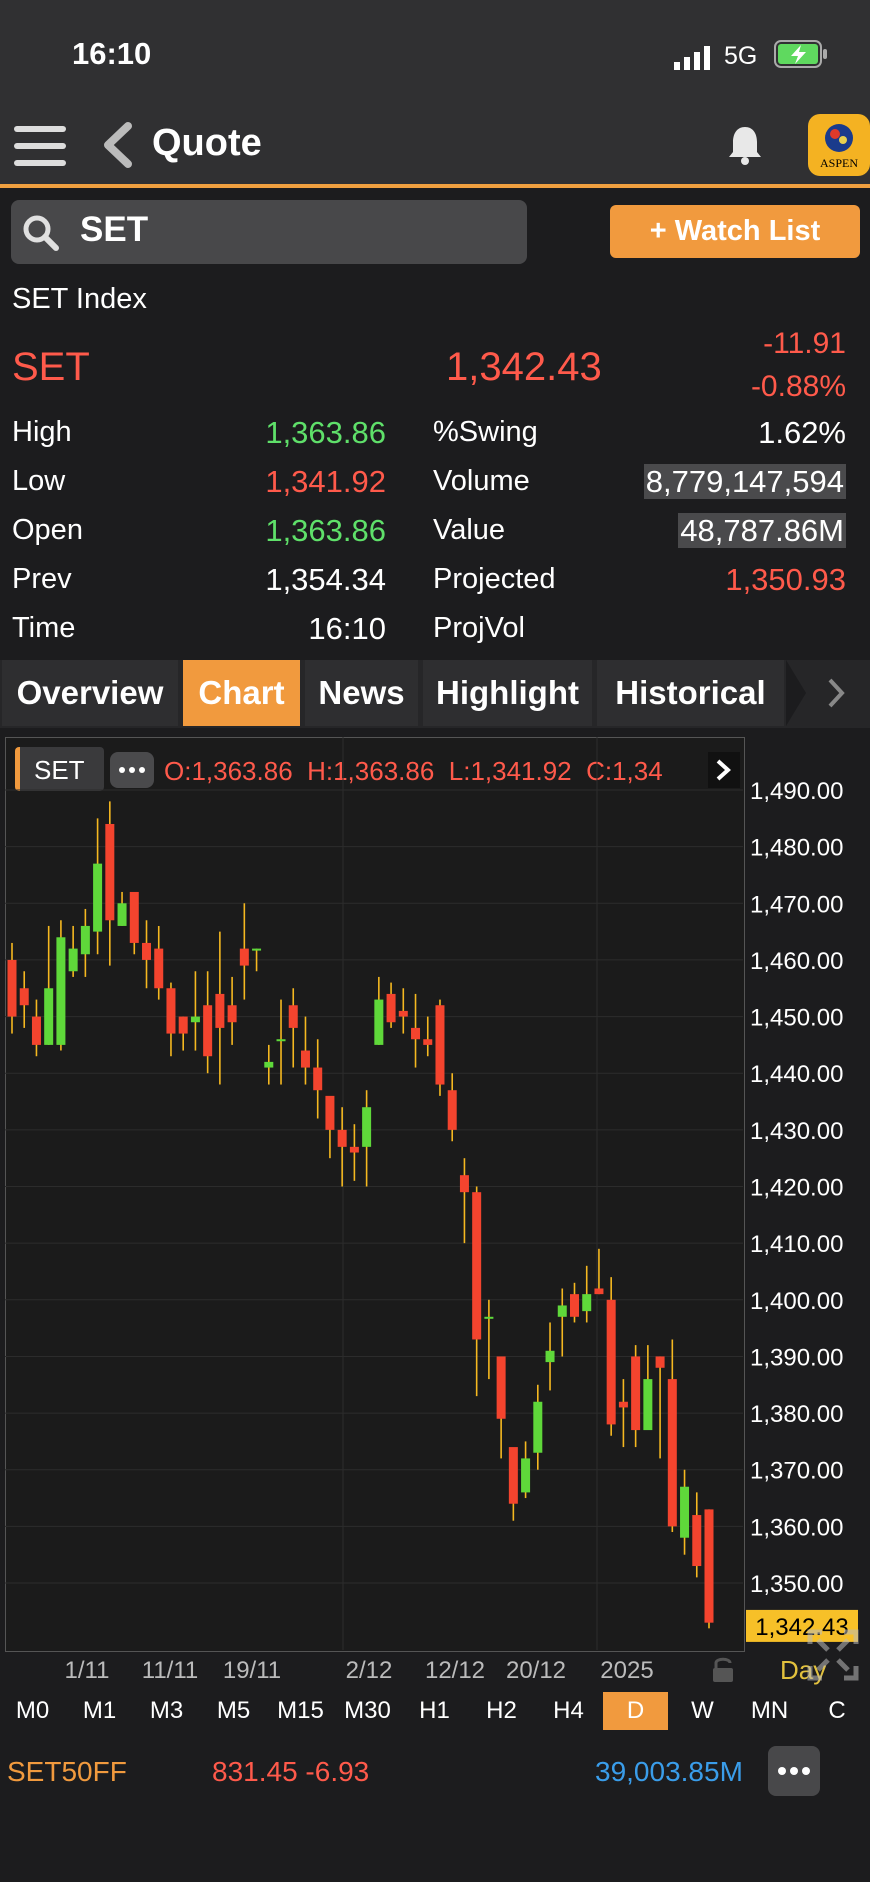 The image size is (870, 1882). What do you see at coordinates (839, 145) in the screenshot?
I see `aspen-logo: ASPEN` at bounding box center [839, 145].